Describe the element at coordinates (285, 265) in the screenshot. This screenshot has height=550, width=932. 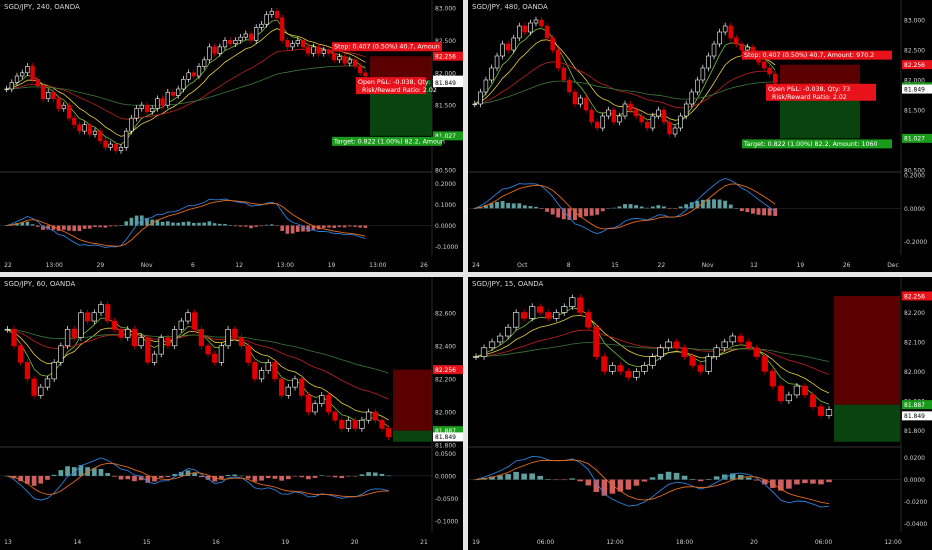
I see `x-tick-label: 13:00` at that location.